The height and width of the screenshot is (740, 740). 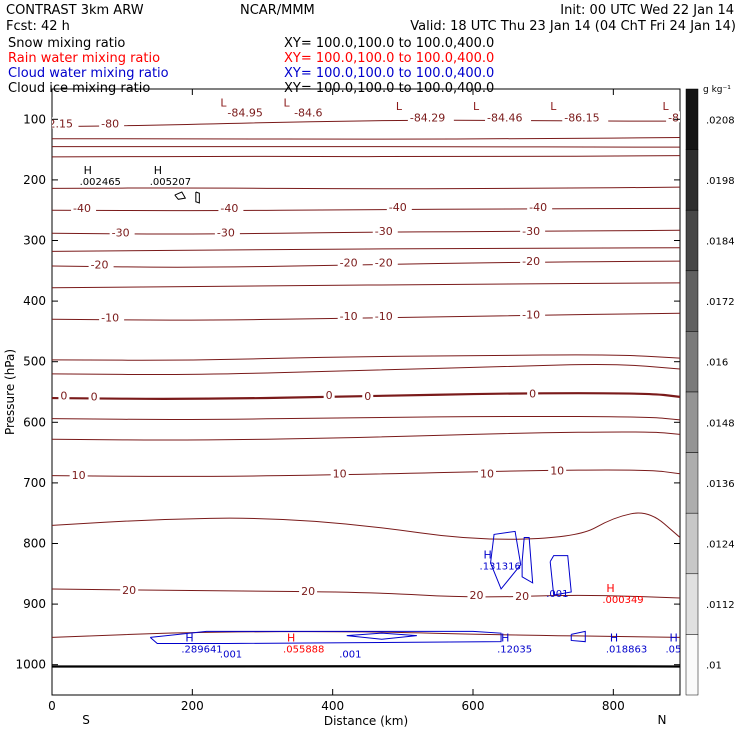 I want to click on isotherm-label-2: -84.95, so click(x=244, y=112).